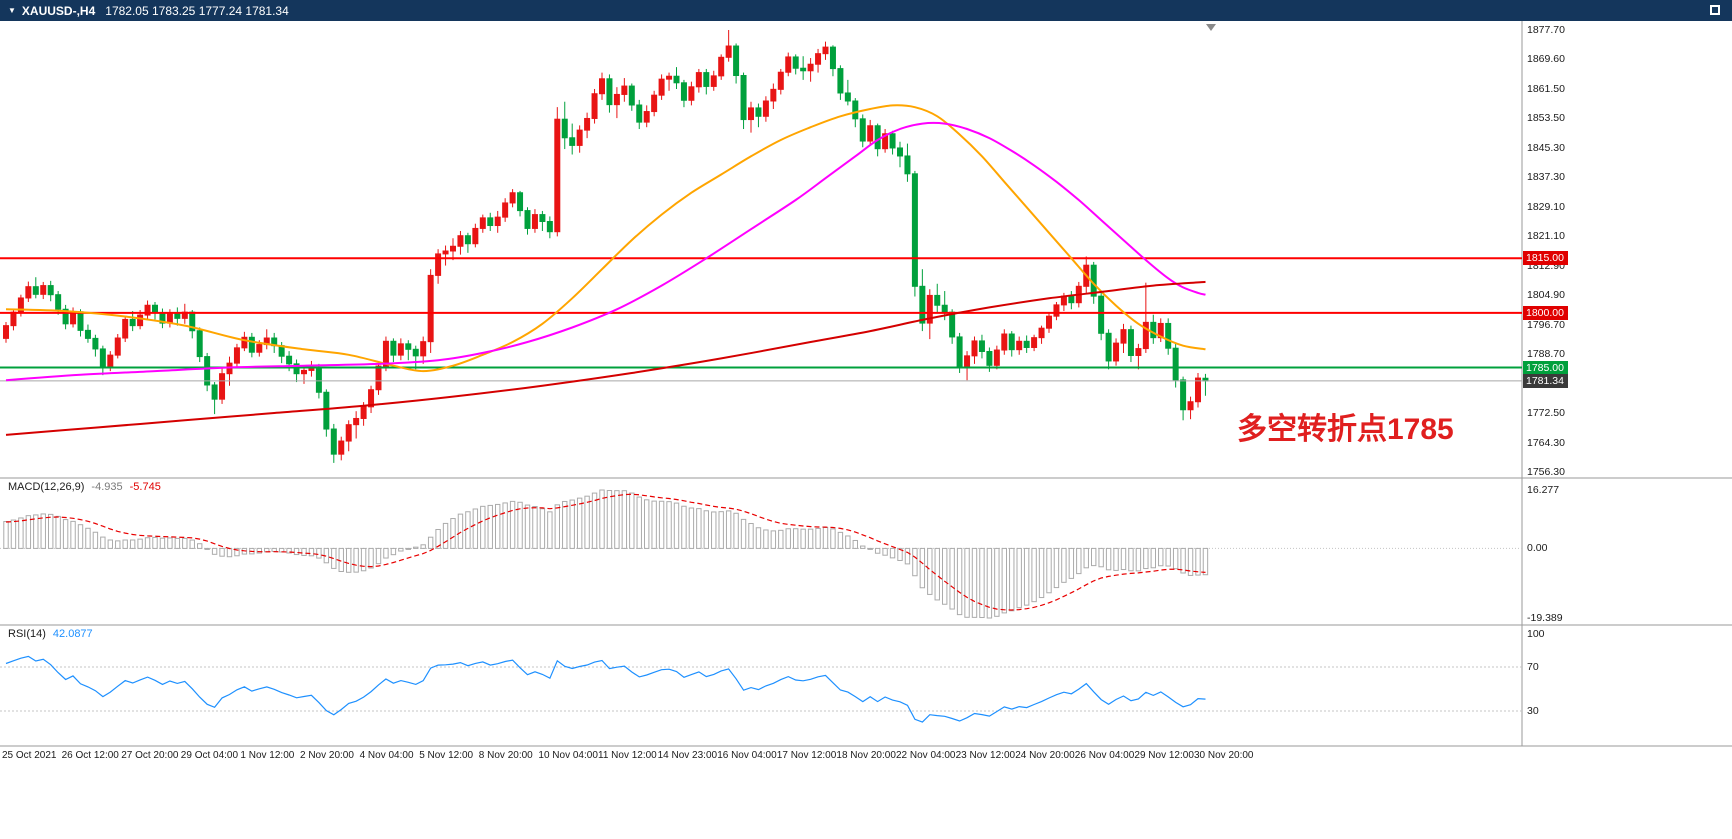 The height and width of the screenshot is (839, 1732). What do you see at coordinates (12, 10) in the screenshot?
I see `symbol-dropdown-icon: ▼` at bounding box center [12, 10].